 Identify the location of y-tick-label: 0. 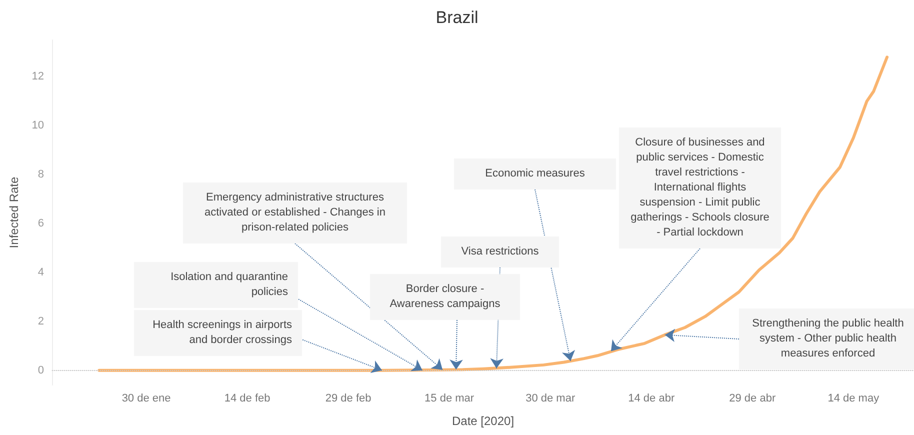
(41, 370).